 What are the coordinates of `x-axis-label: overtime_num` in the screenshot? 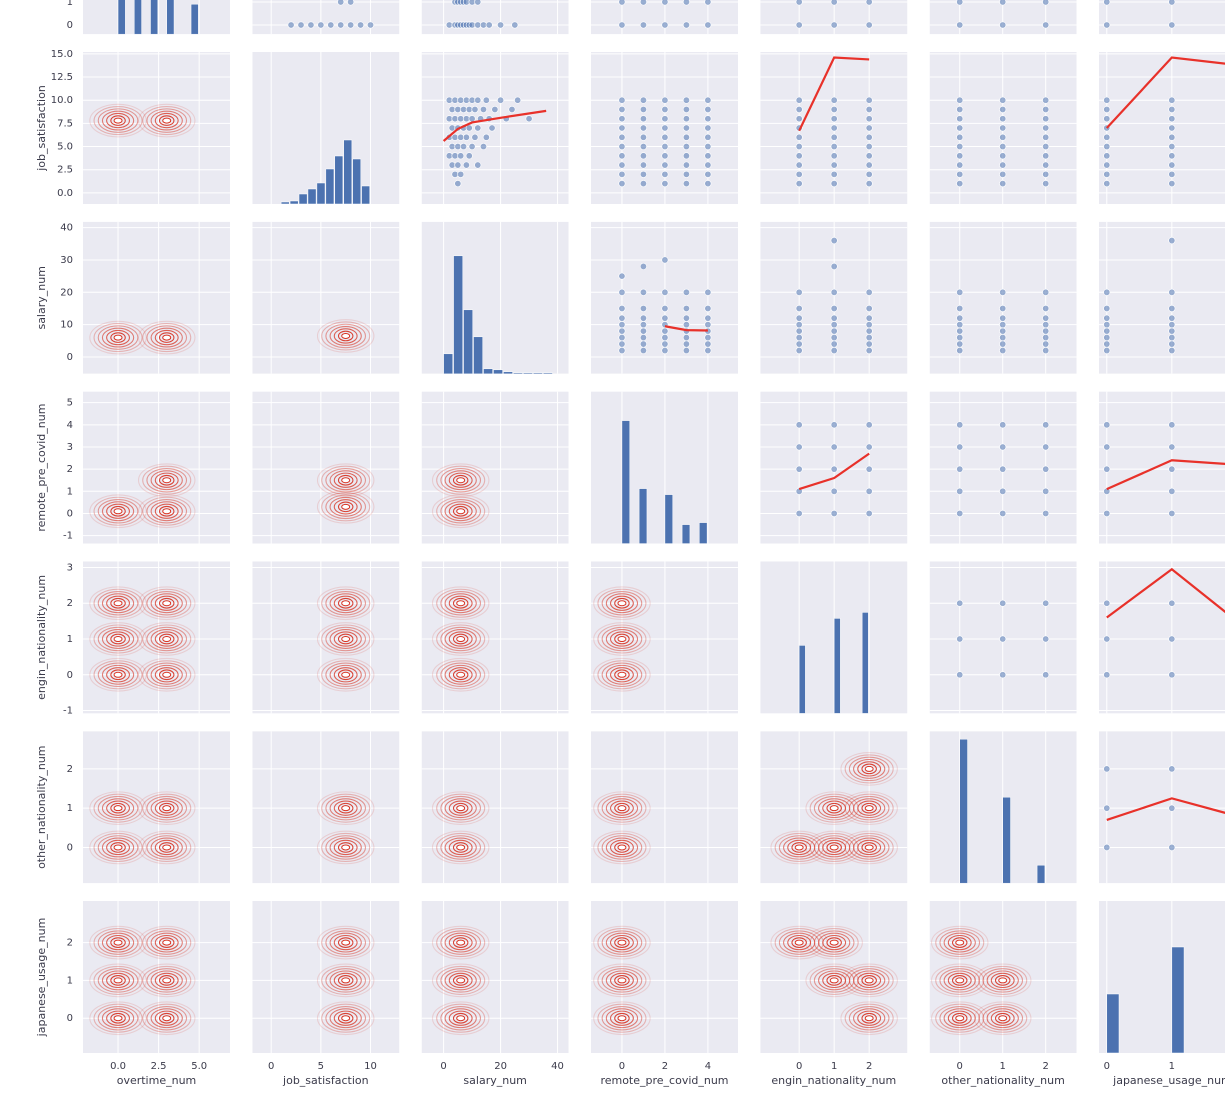 It's located at (157, 1080).